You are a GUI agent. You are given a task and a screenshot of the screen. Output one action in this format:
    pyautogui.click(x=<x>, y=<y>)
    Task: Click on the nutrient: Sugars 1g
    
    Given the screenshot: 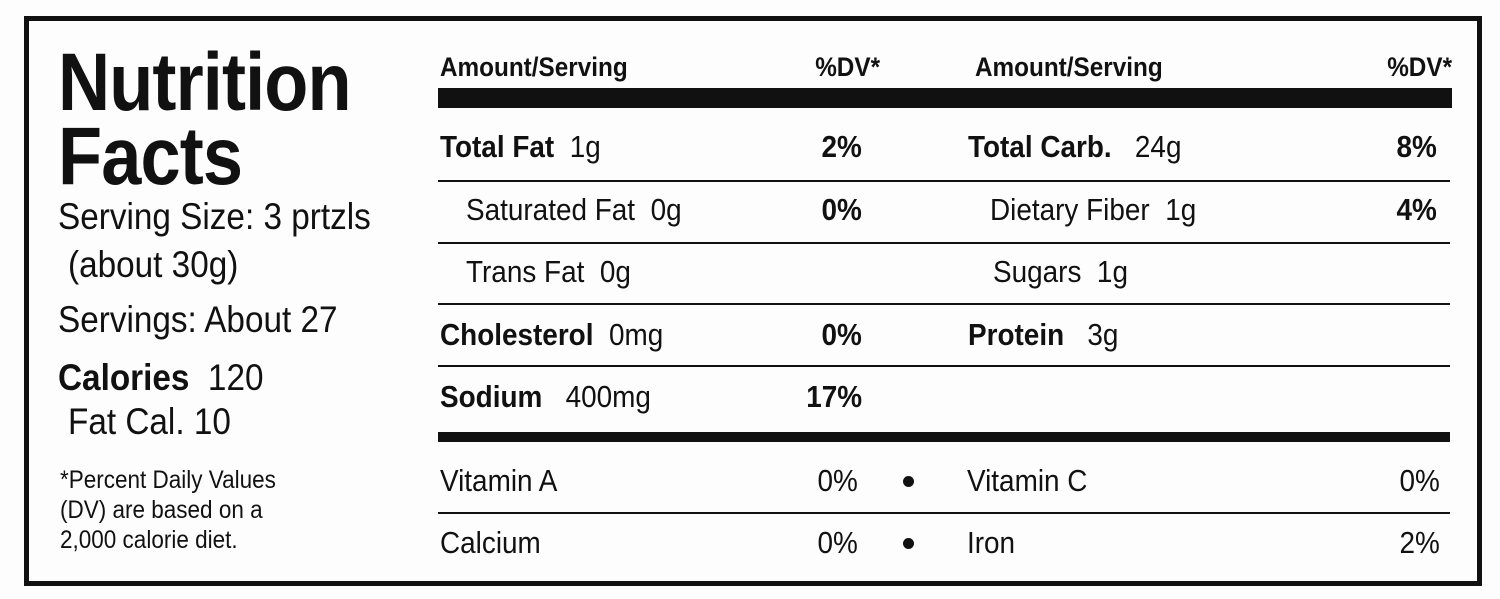 What is the action you would take?
    pyautogui.click(x=1060, y=272)
    